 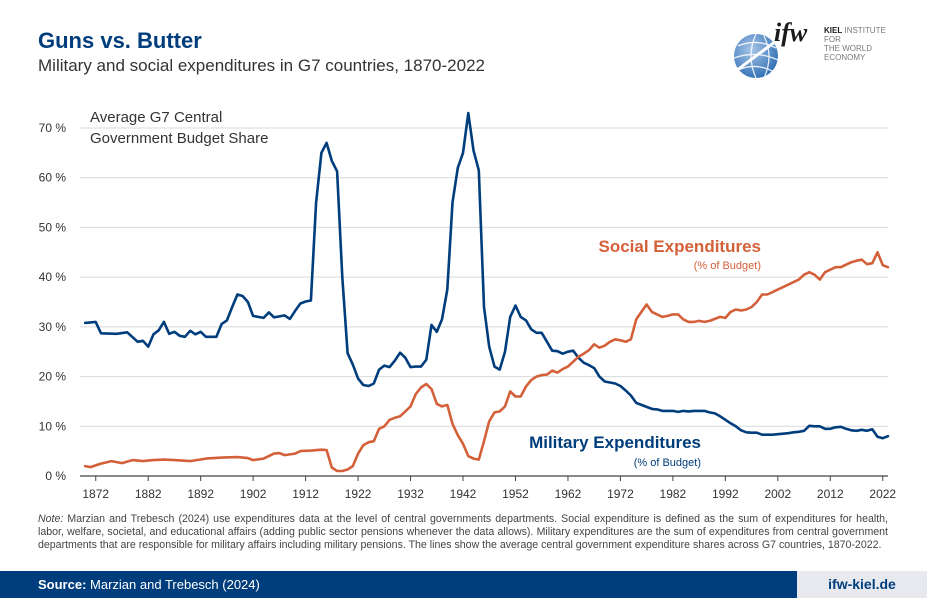 I want to click on globe-icon, so click(x=759, y=55).